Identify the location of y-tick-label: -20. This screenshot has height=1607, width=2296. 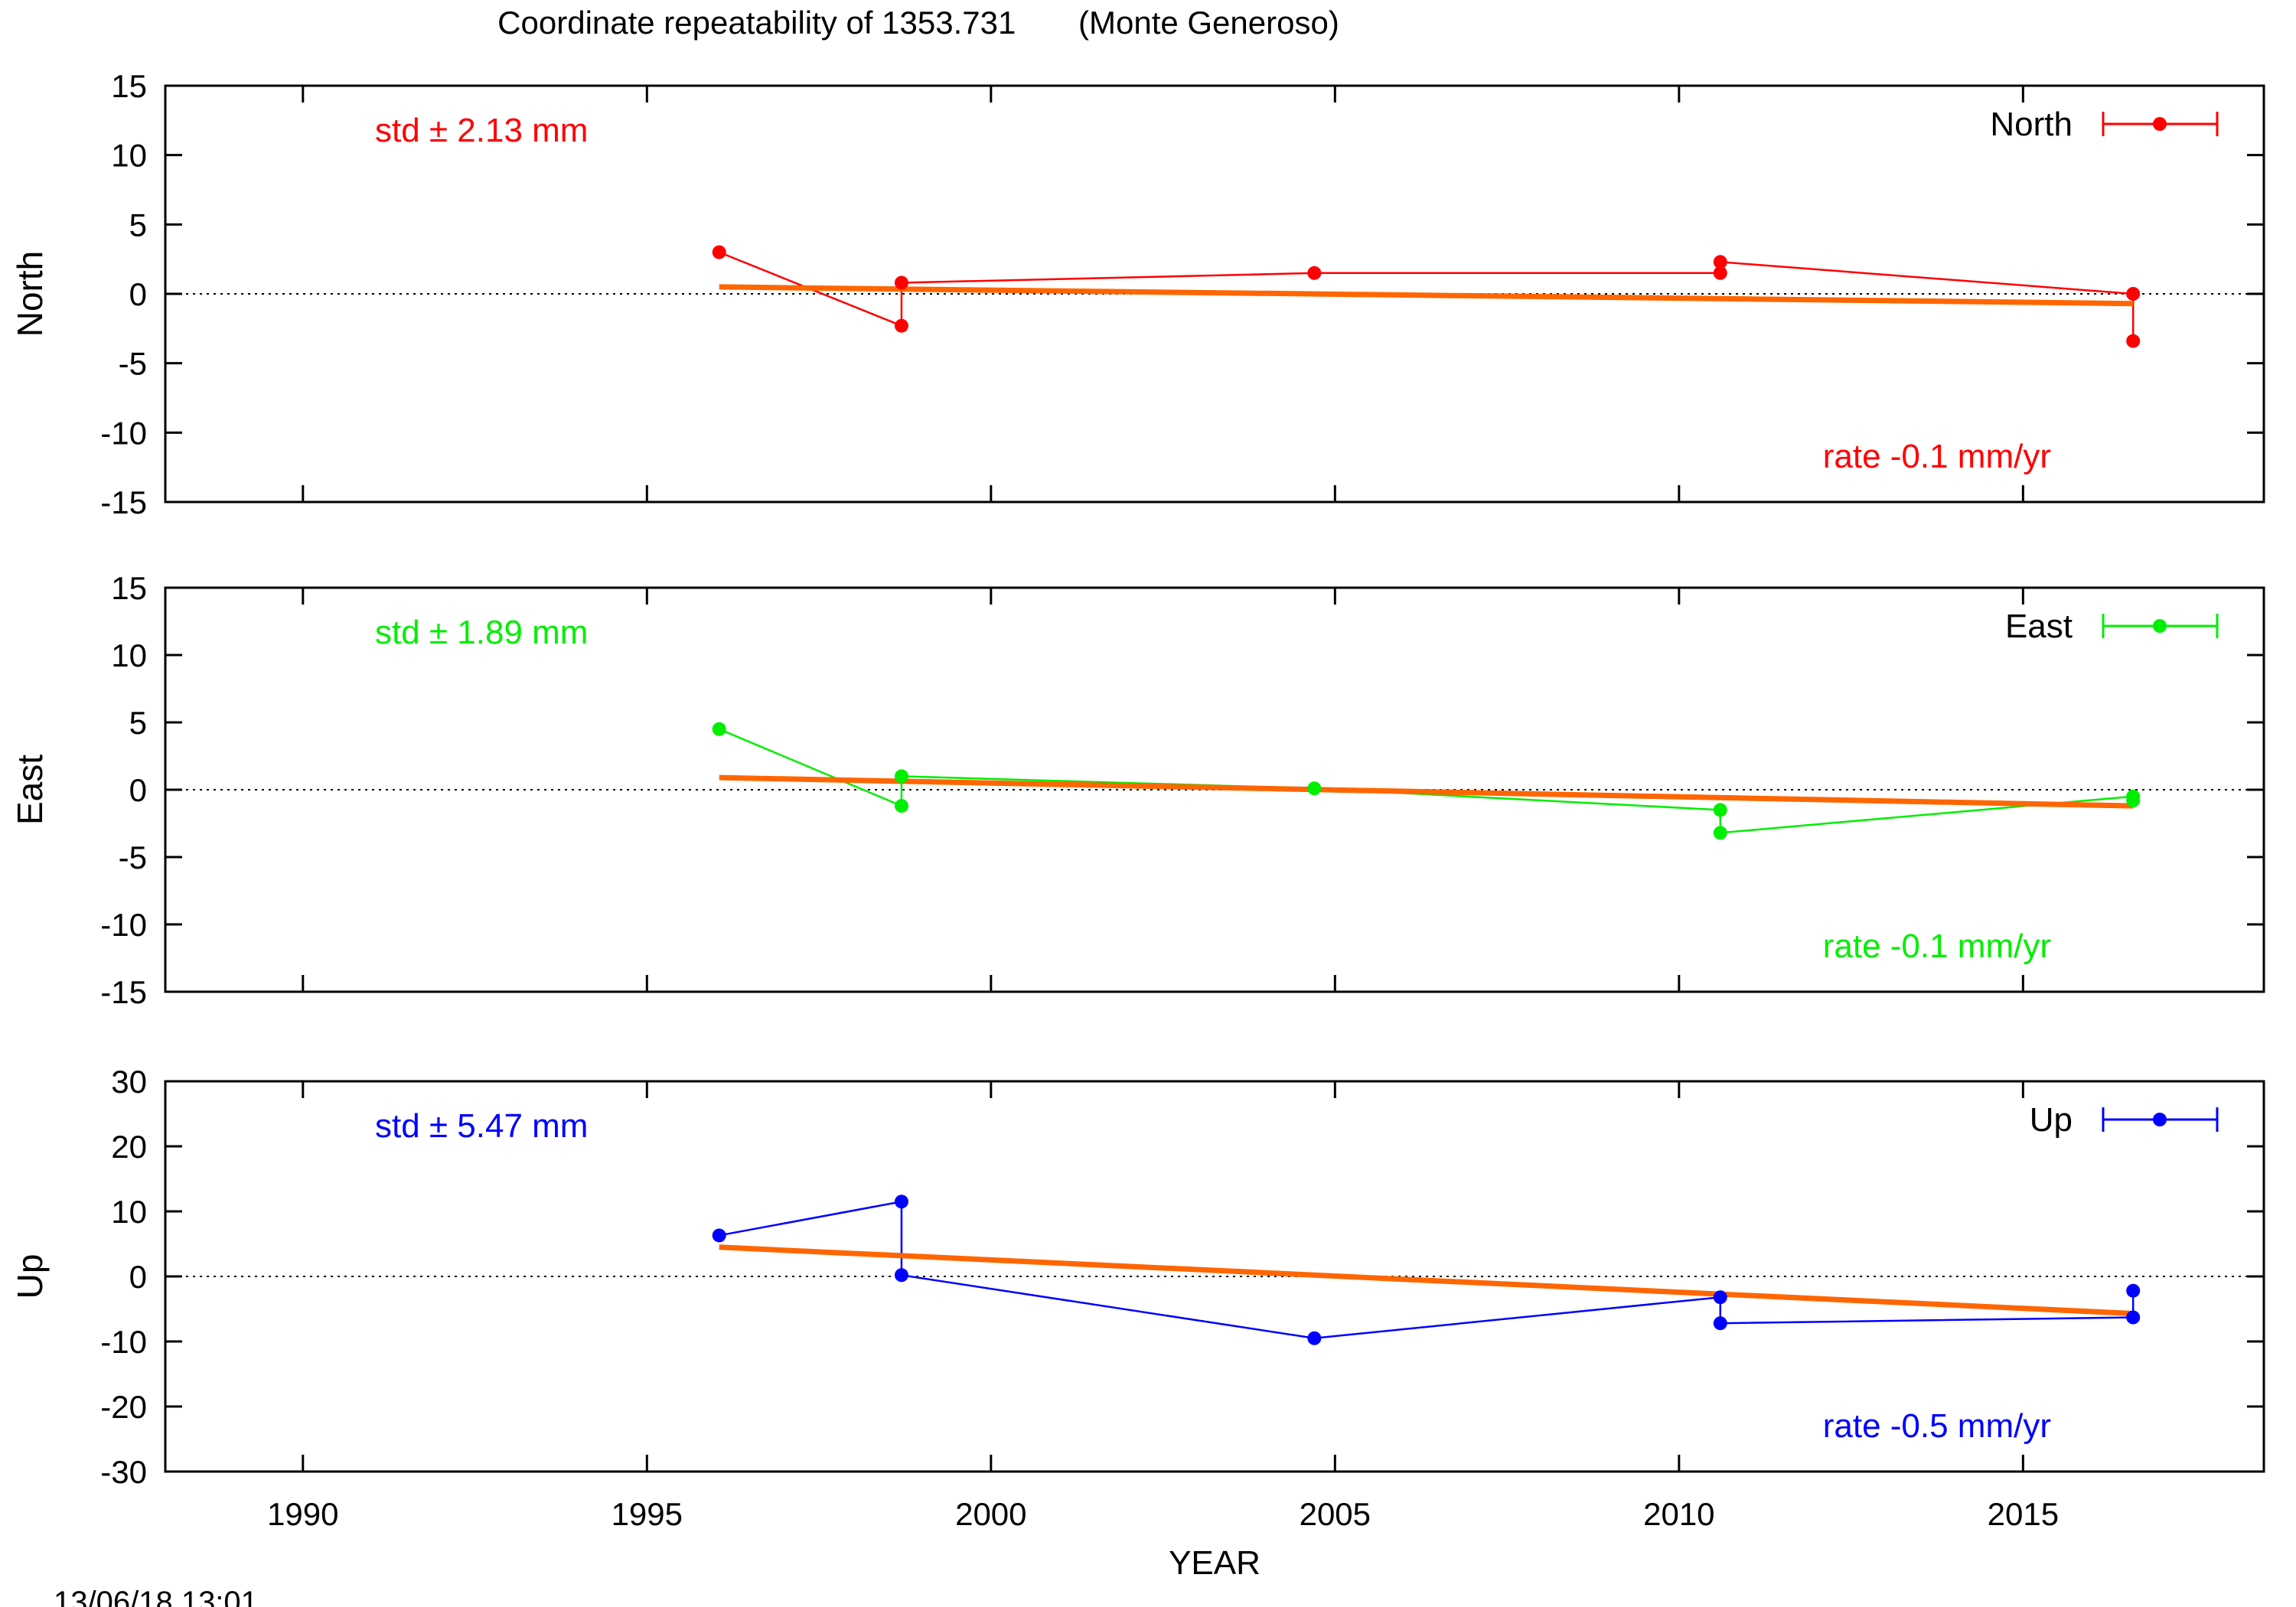
(123, 1407).